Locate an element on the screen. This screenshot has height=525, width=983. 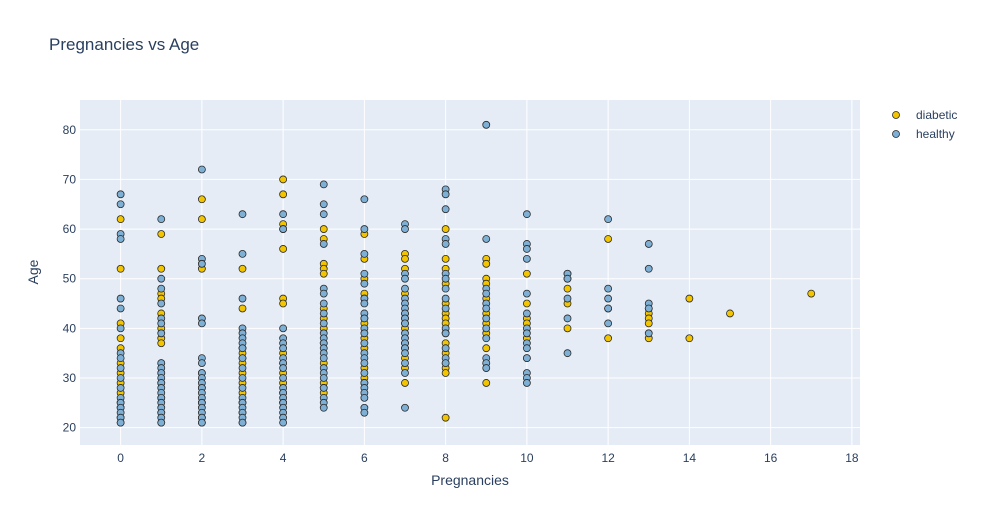
legend-label: diabetic is located at coordinates (936, 115).